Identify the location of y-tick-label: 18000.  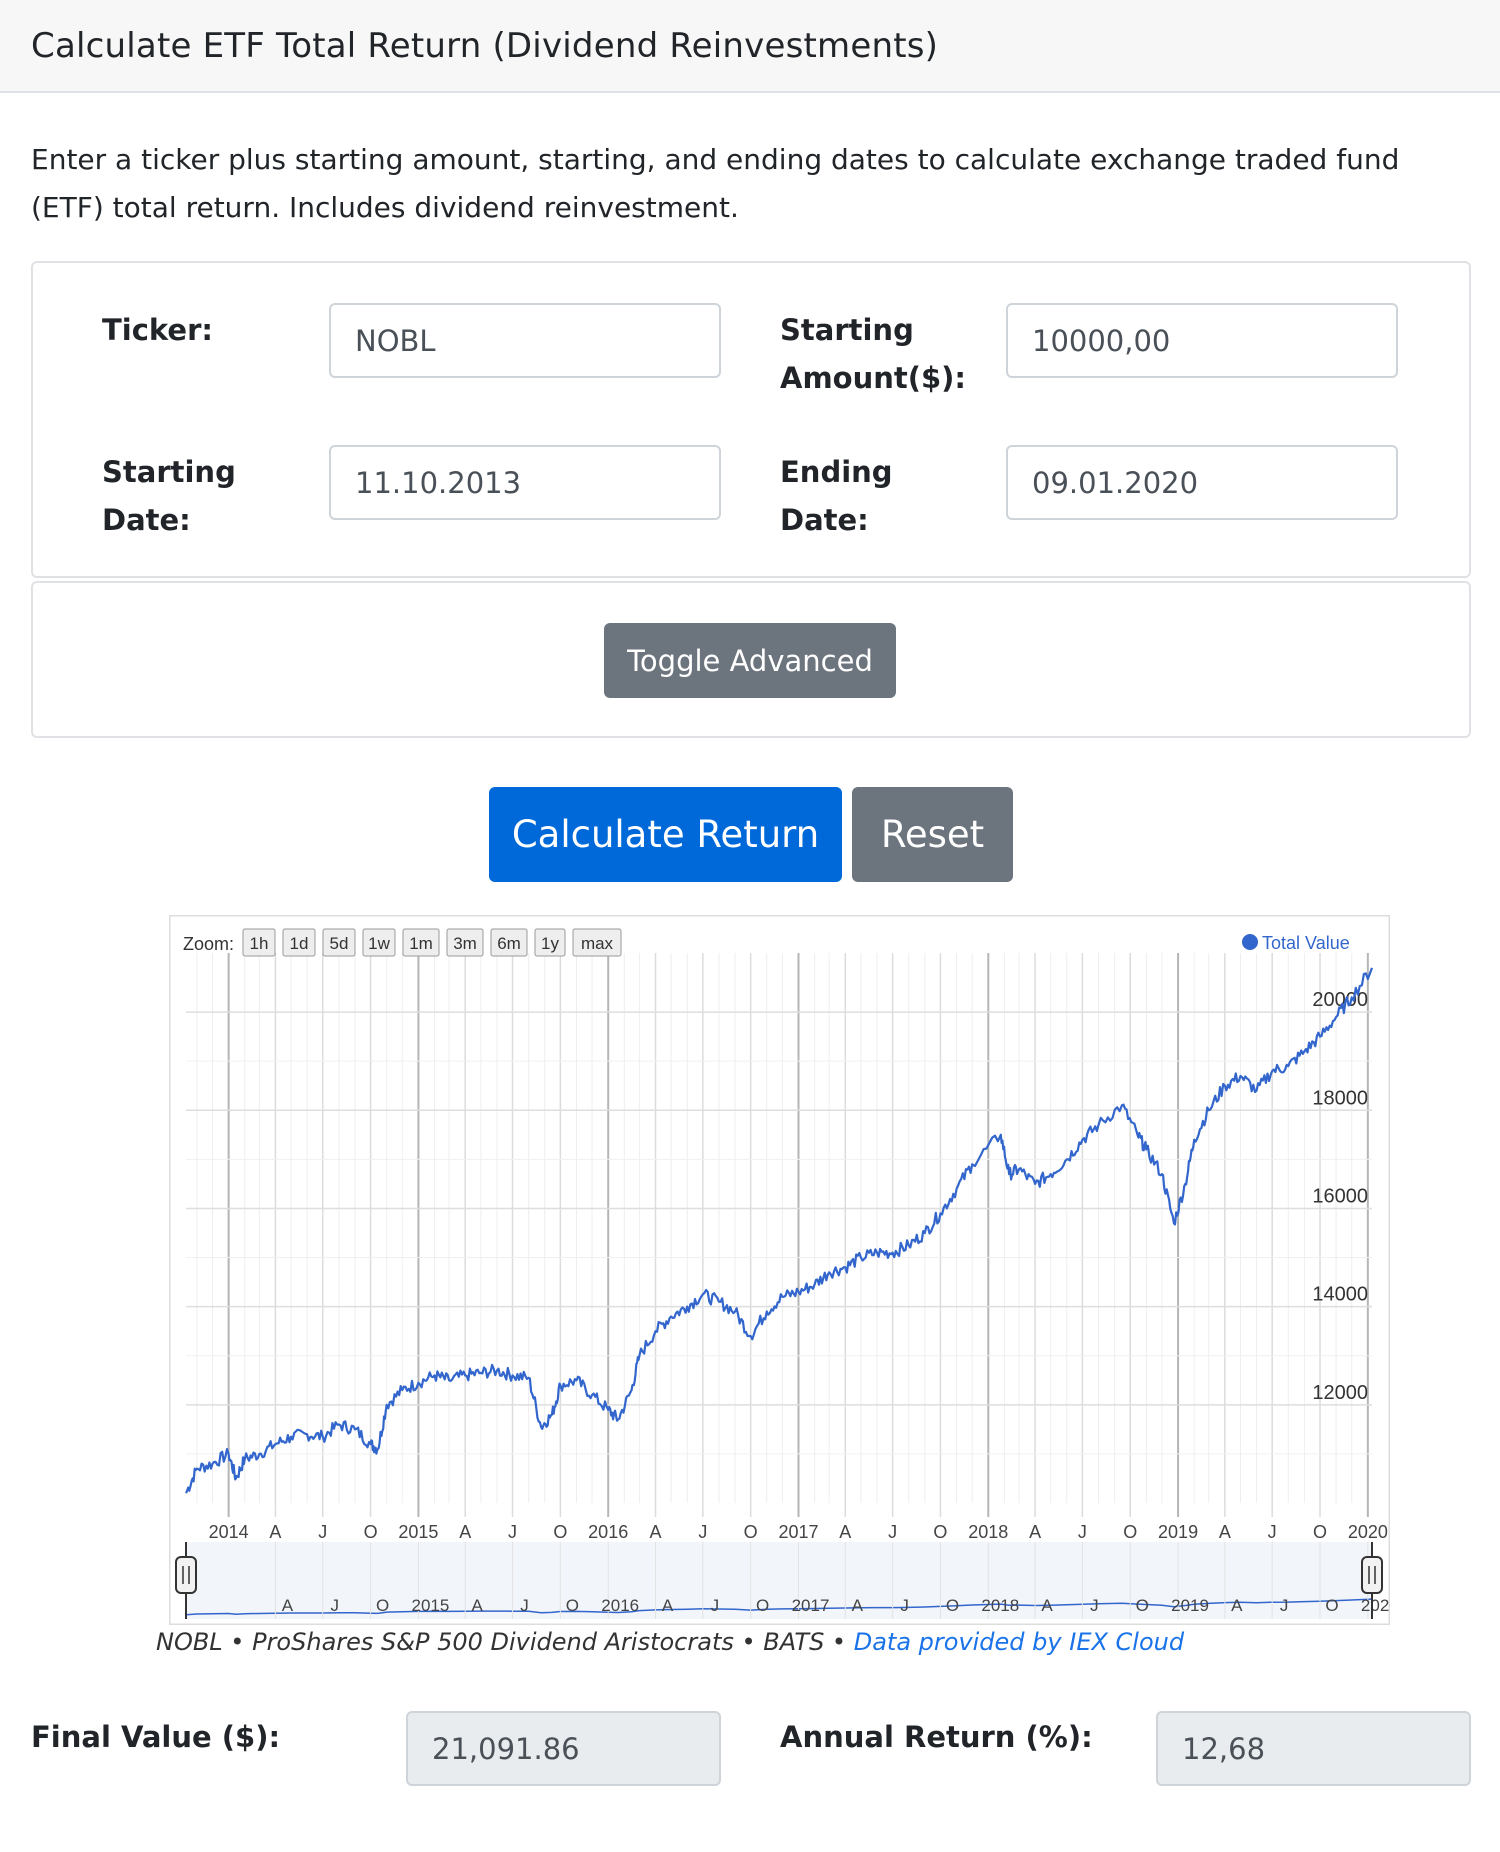
(1340, 1098).